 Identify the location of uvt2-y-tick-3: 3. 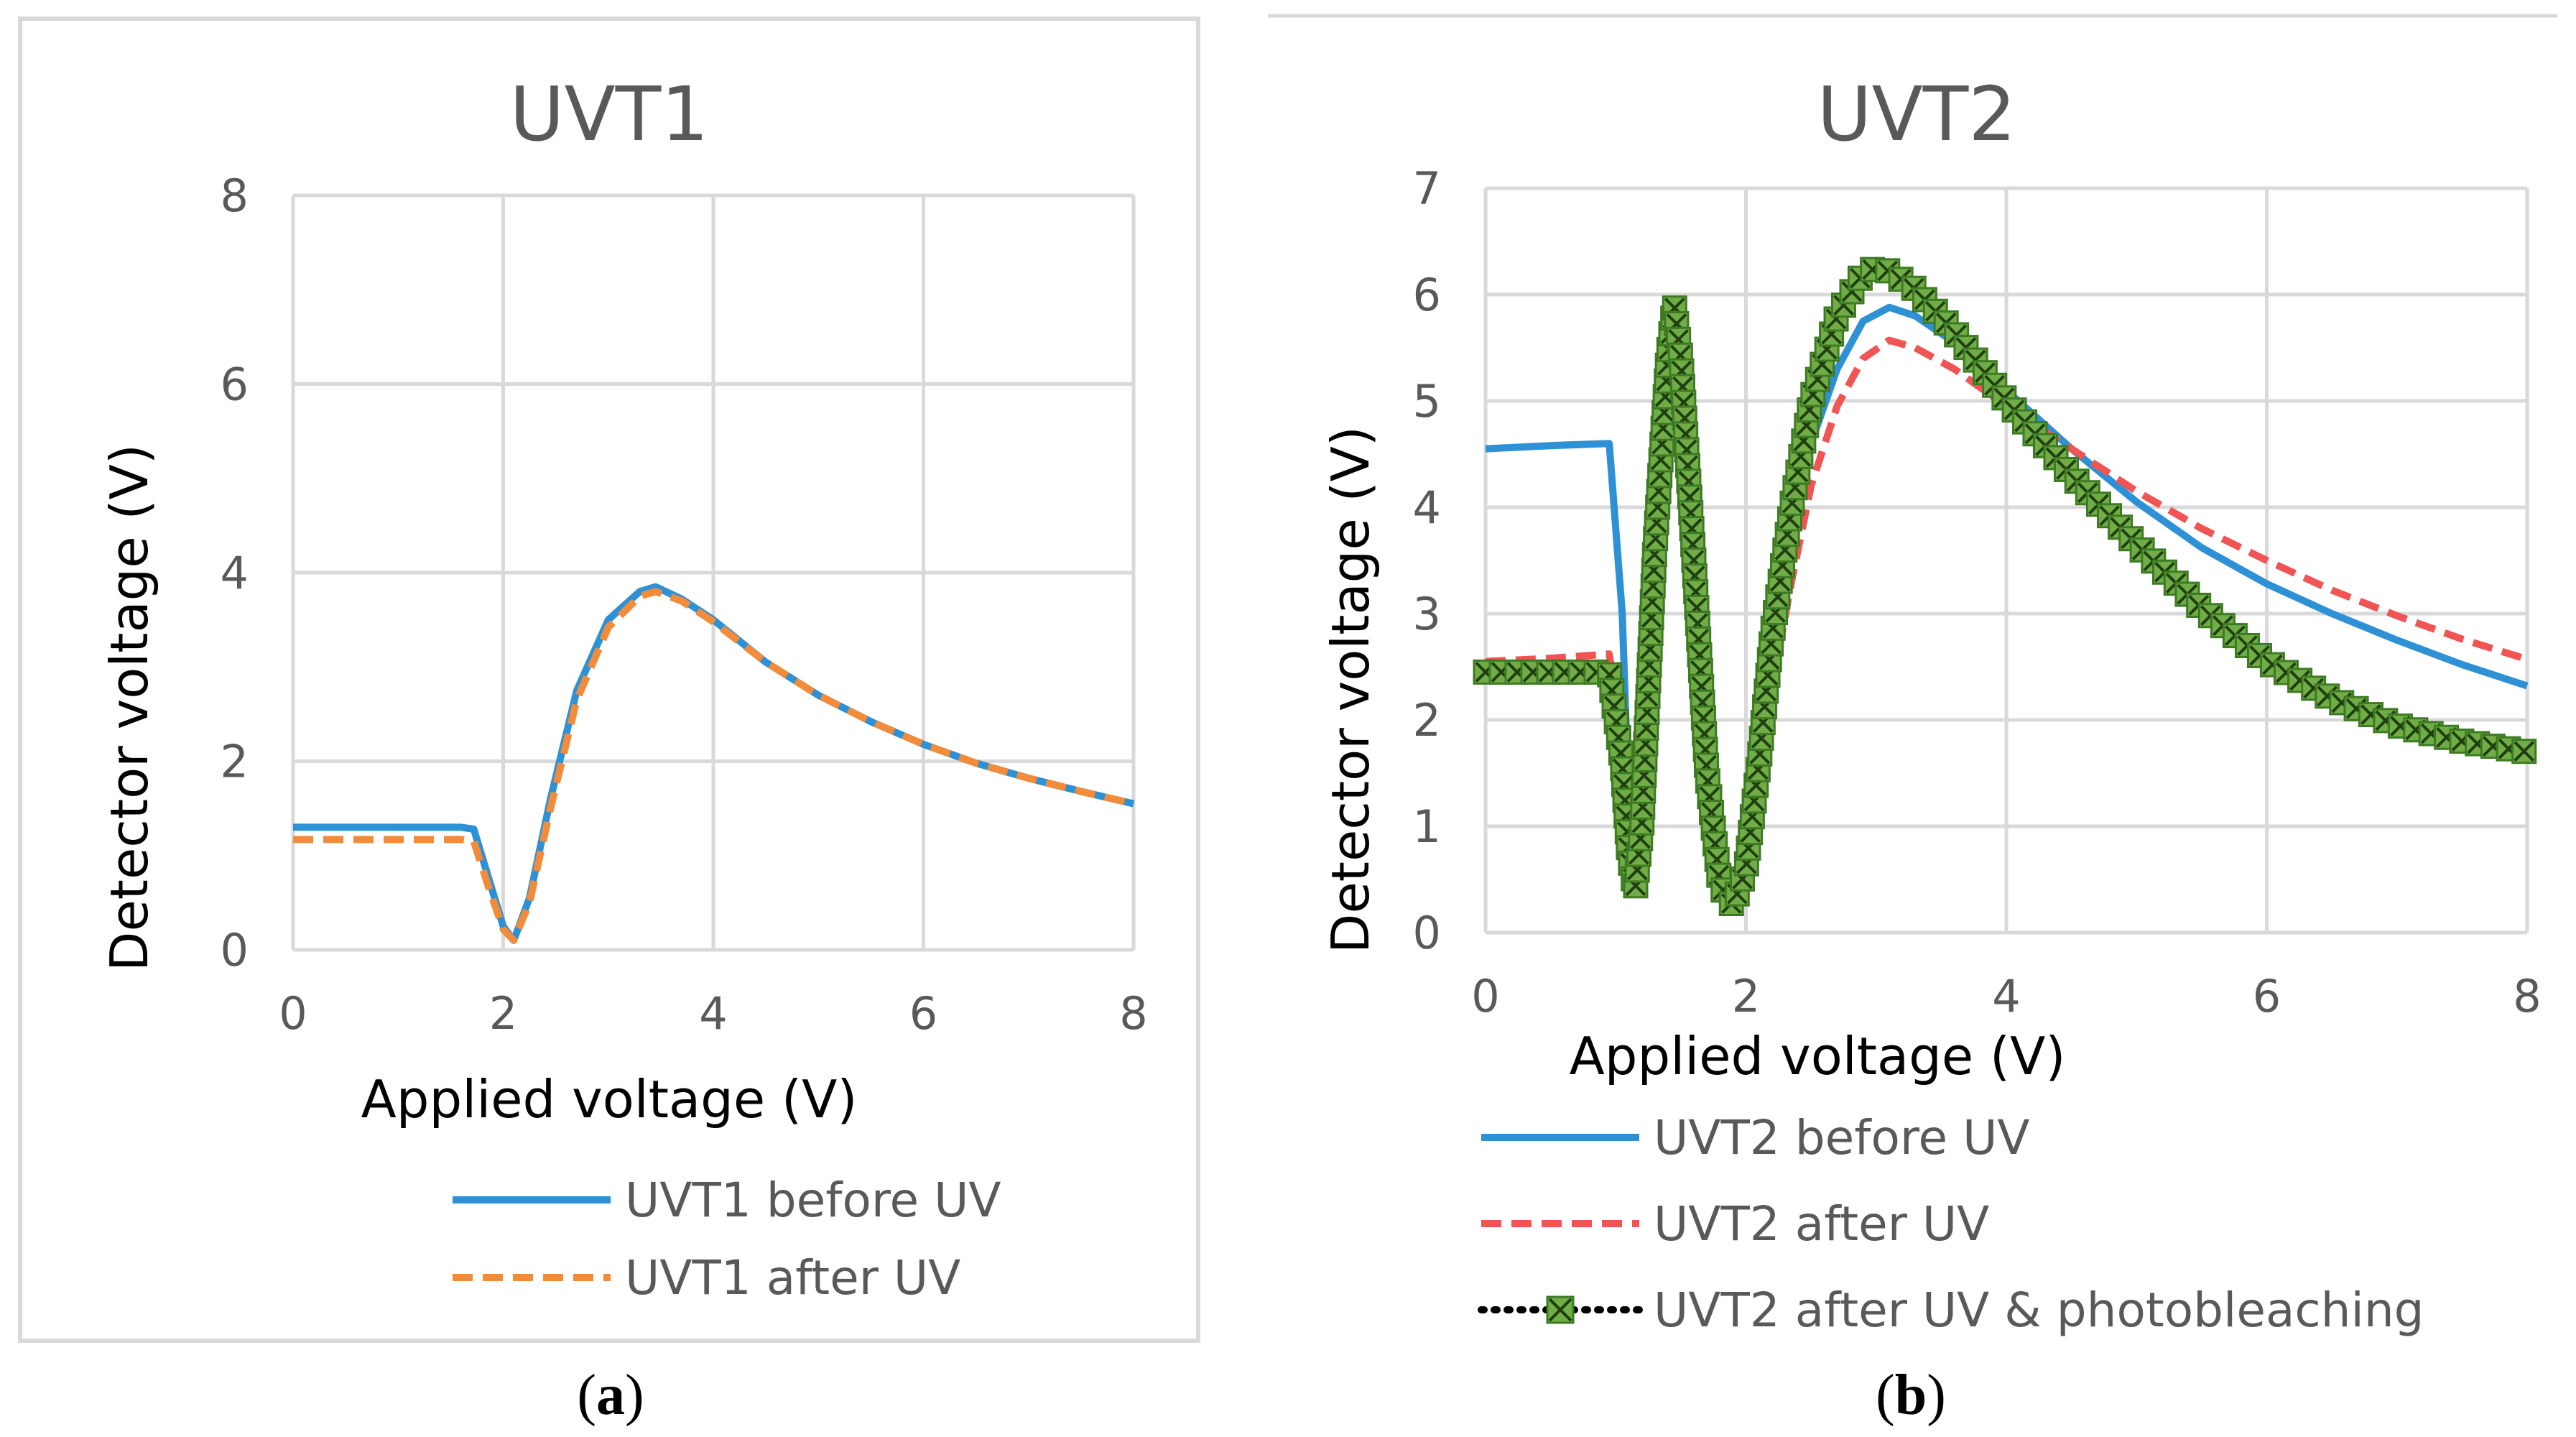
(1427, 614).